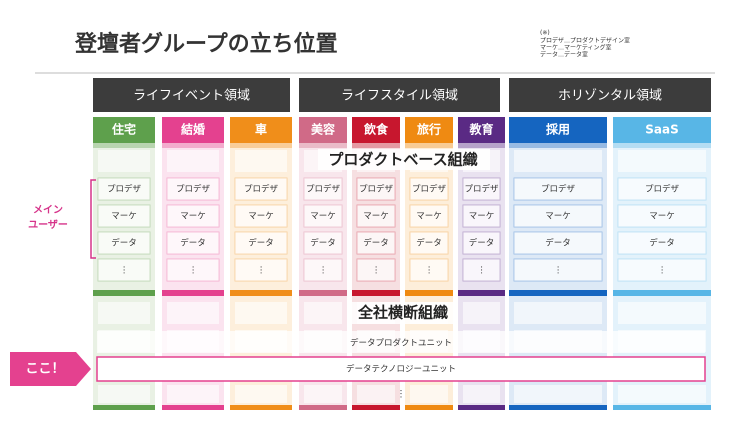  Describe the element at coordinates (206, 44) in the screenshot. I see `title: 登壇者グループの立ち位置` at that location.